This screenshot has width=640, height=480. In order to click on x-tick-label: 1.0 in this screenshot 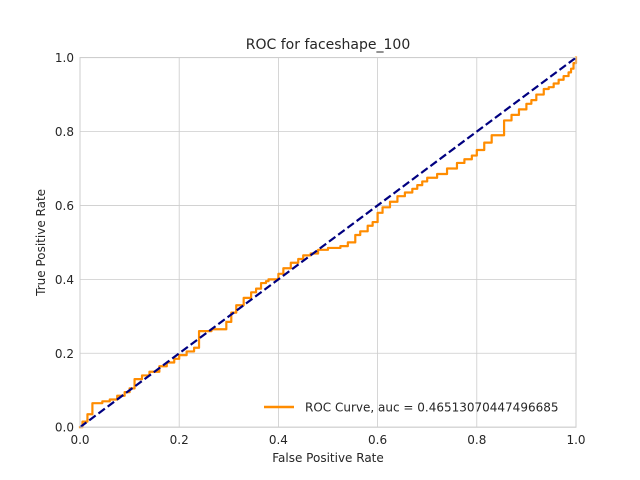, I will do `click(575, 440)`.